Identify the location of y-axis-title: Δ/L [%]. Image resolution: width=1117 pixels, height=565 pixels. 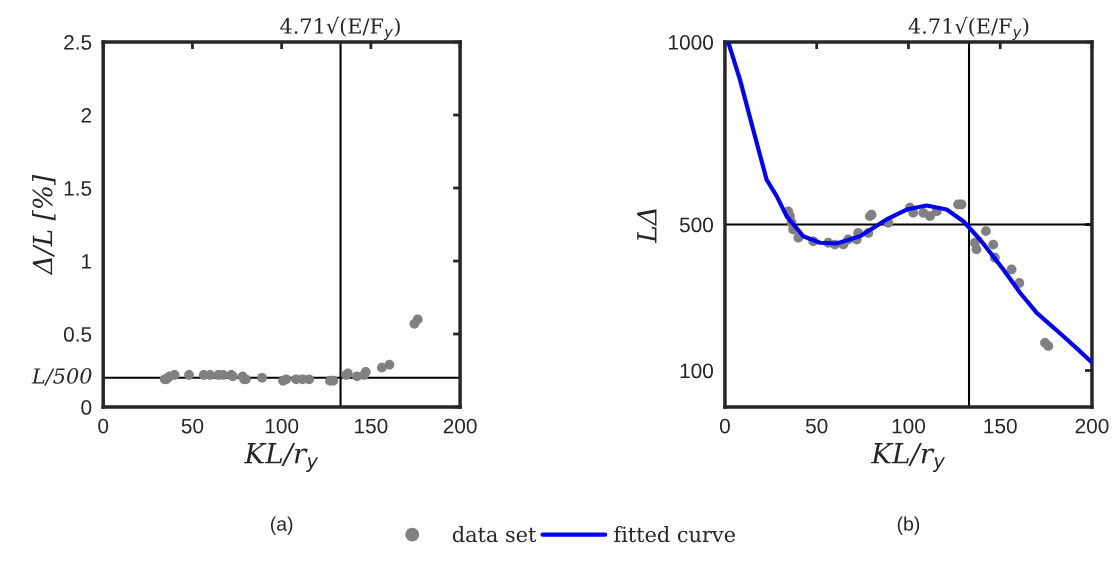
(44, 225).